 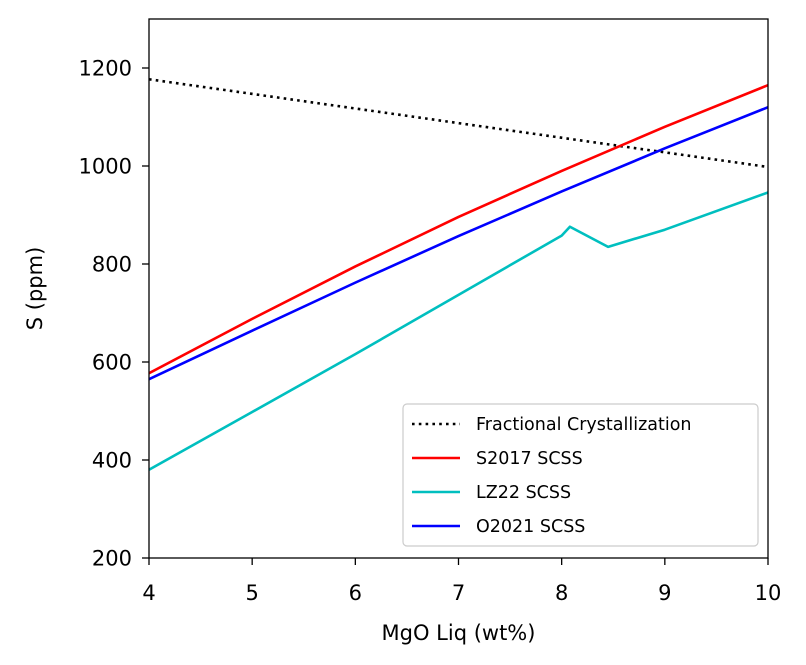 I want to click on legend-box, so click(x=580, y=475).